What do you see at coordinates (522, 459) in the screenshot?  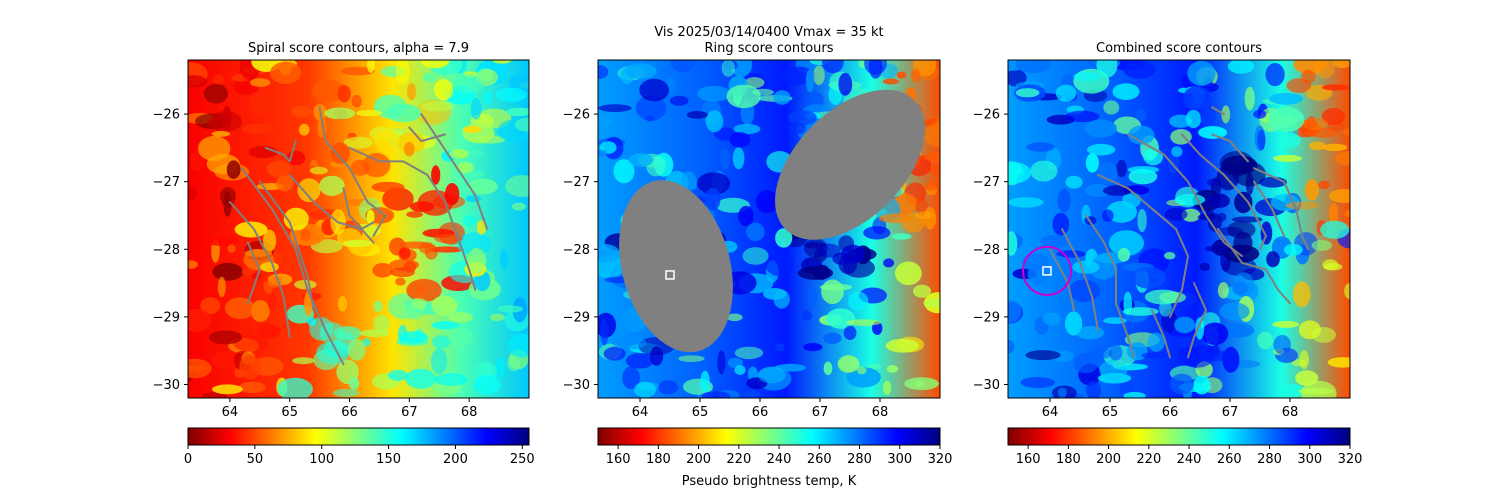 I see `colorbar-tick-label: 250` at bounding box center [522, 459].